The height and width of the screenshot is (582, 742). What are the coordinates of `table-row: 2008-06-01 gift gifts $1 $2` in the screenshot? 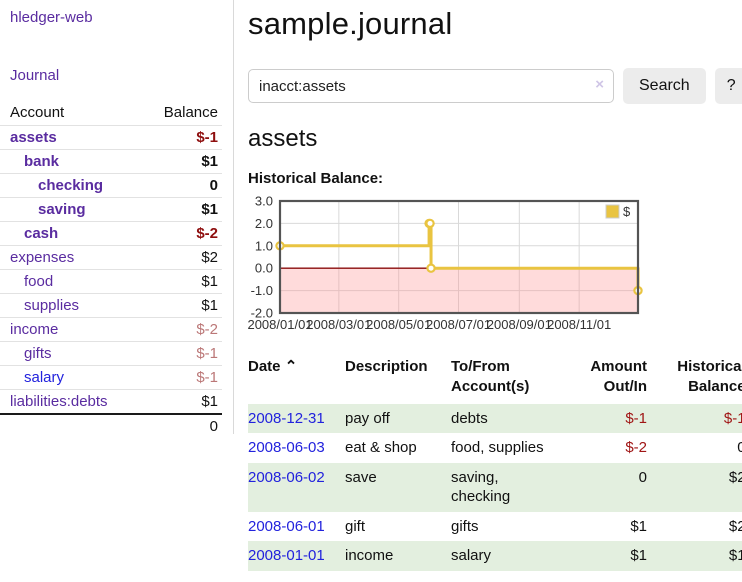 It's located at (495, 527).